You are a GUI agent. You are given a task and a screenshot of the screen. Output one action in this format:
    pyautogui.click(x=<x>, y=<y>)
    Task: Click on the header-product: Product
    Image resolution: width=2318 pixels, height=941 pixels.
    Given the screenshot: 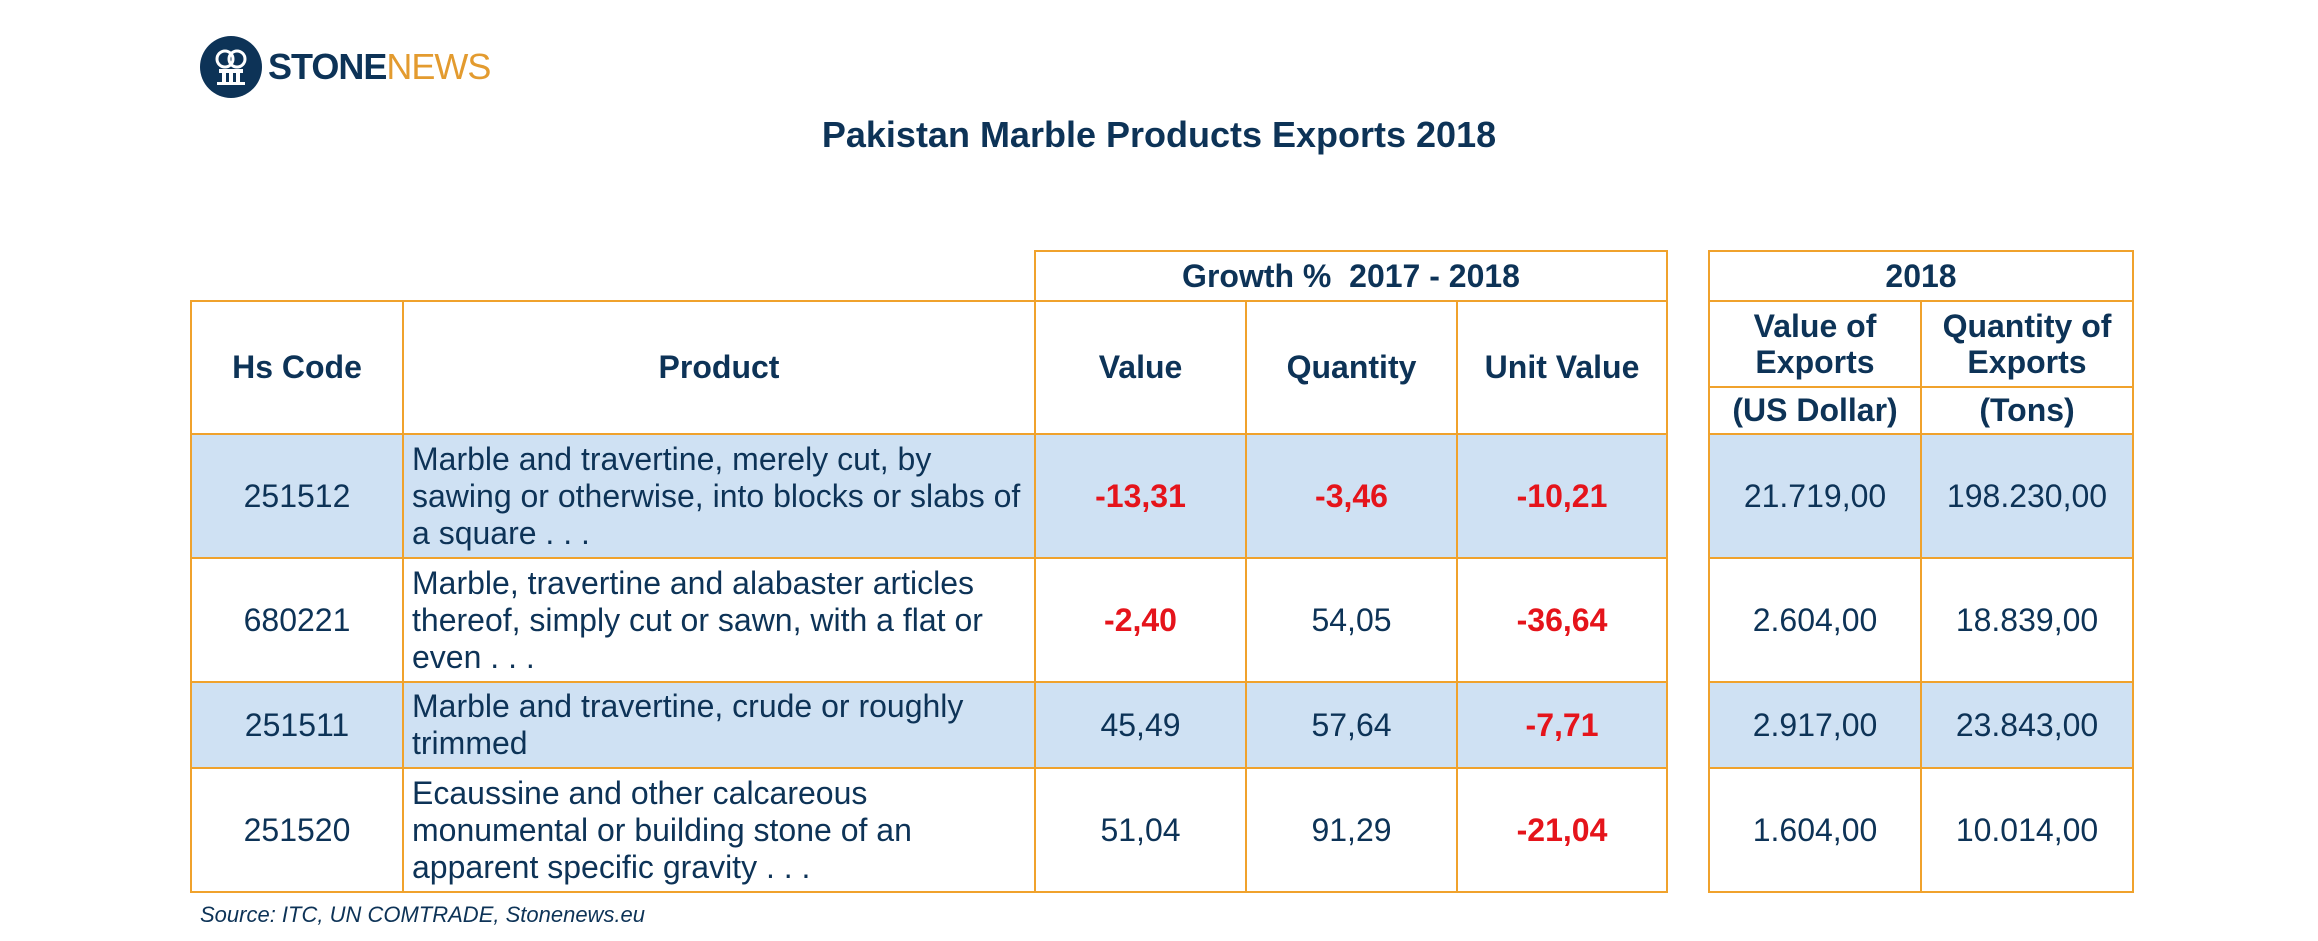 What is the action you would take?
    pyautogui.click(x=719, y=367)
    